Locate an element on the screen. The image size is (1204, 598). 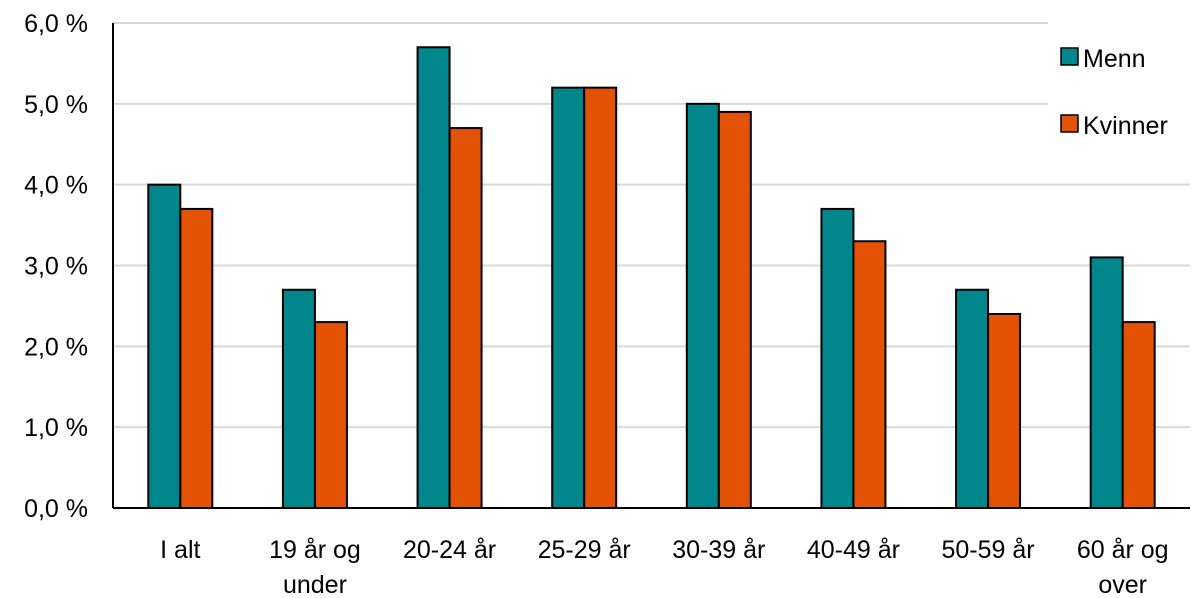
legend: Menn Kvinner is located at coordinates (1126, 82).